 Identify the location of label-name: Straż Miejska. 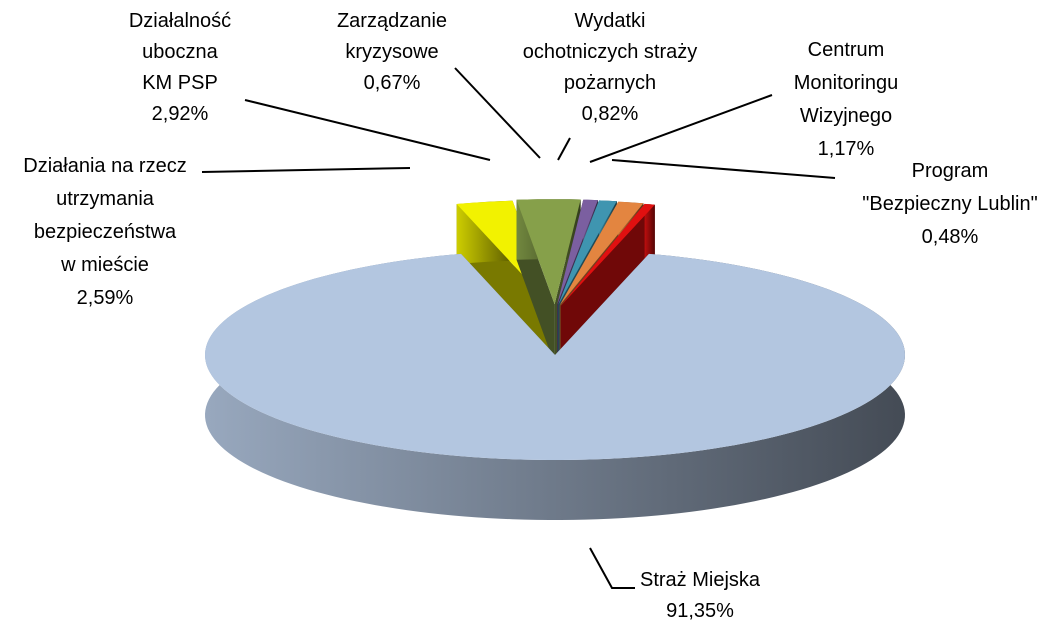
(700, 580).